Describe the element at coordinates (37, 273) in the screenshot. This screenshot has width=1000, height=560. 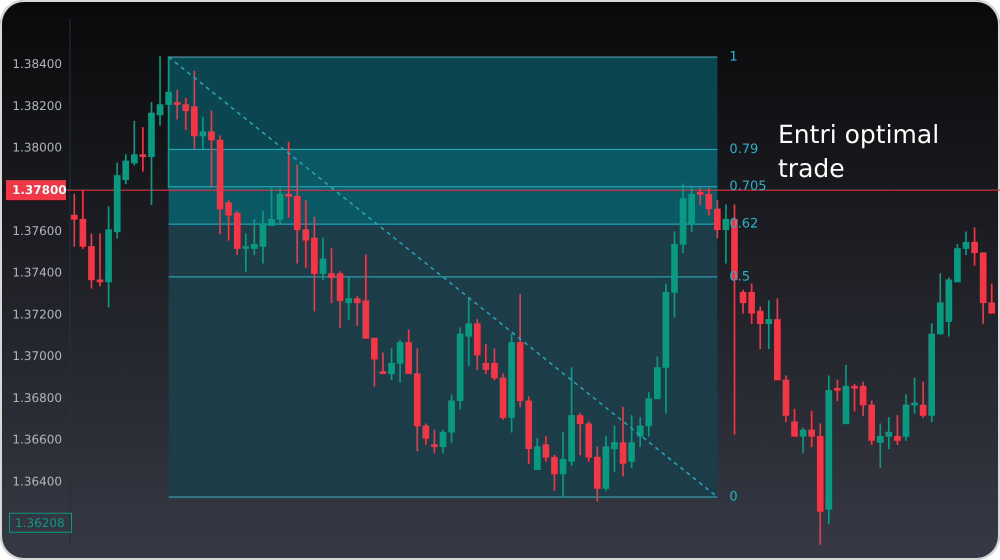
I see `y-tick-label: 1.37400` at that location.